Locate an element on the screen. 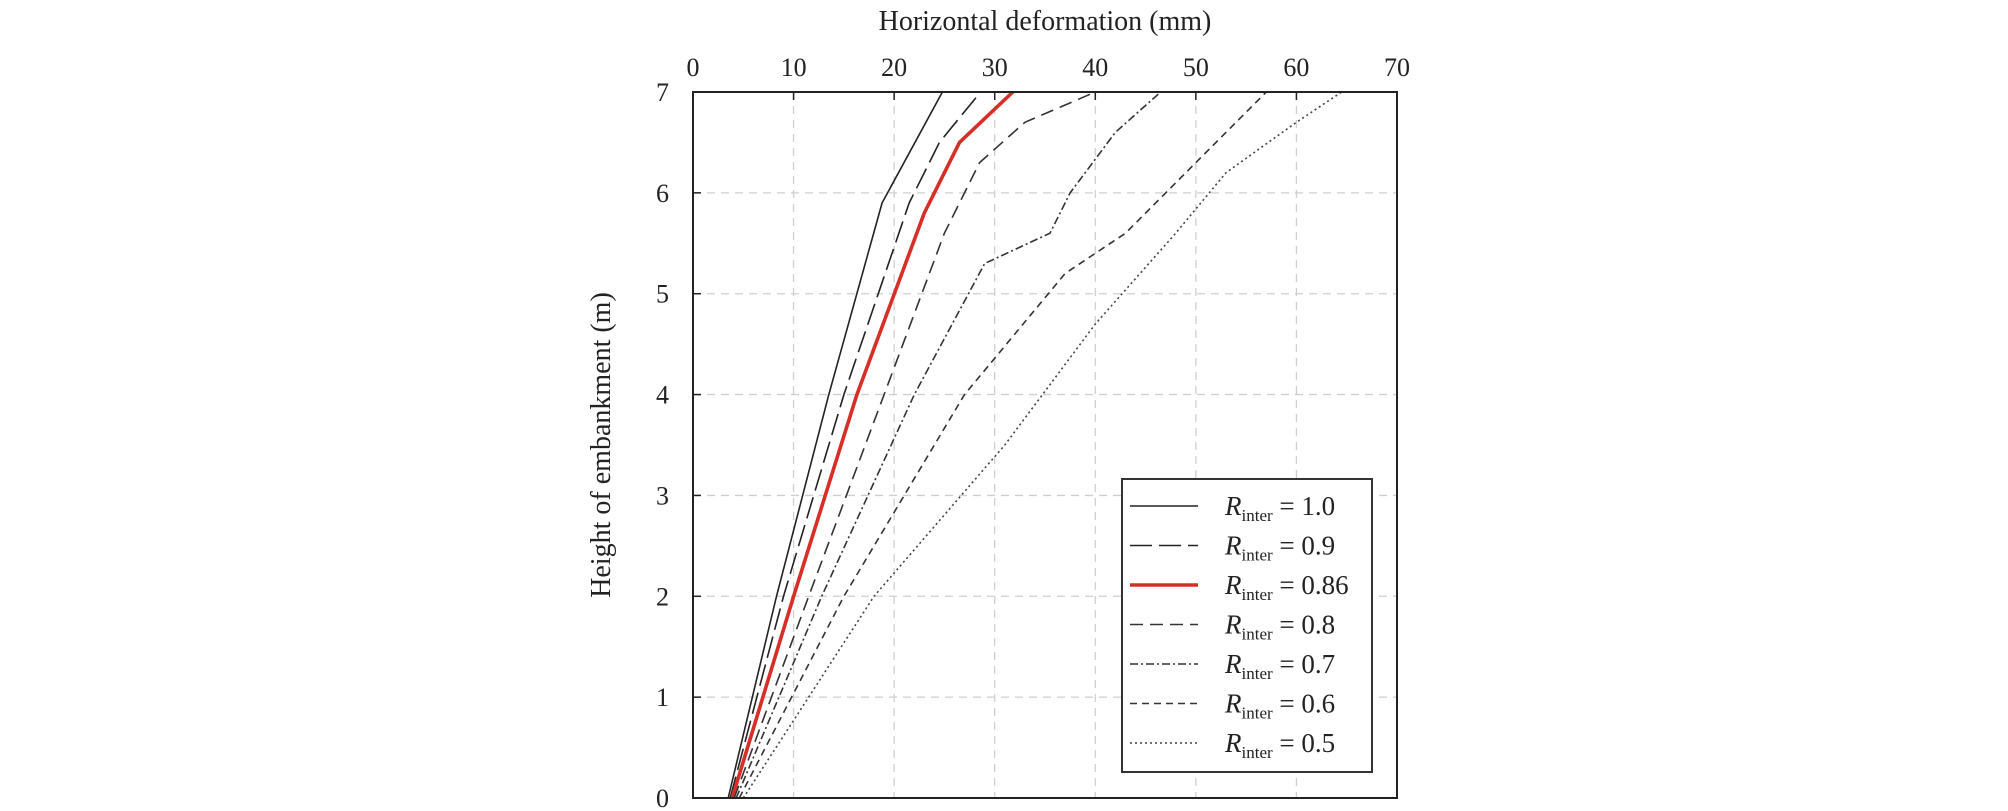 Image resolution: width=2008 pixels, height=811 pixels. x-tick-label: 0 is located at coordinates (693, 67).